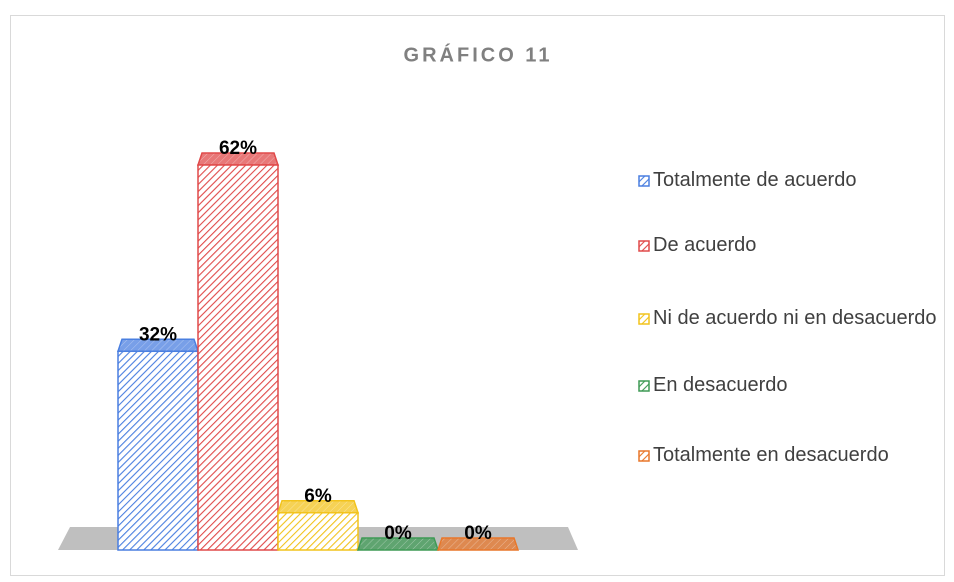 Image resolution: width=954 pixels, height=582 pixels. I want to click on legend-item: Totalmente de acuerdo, so click(793, 180).